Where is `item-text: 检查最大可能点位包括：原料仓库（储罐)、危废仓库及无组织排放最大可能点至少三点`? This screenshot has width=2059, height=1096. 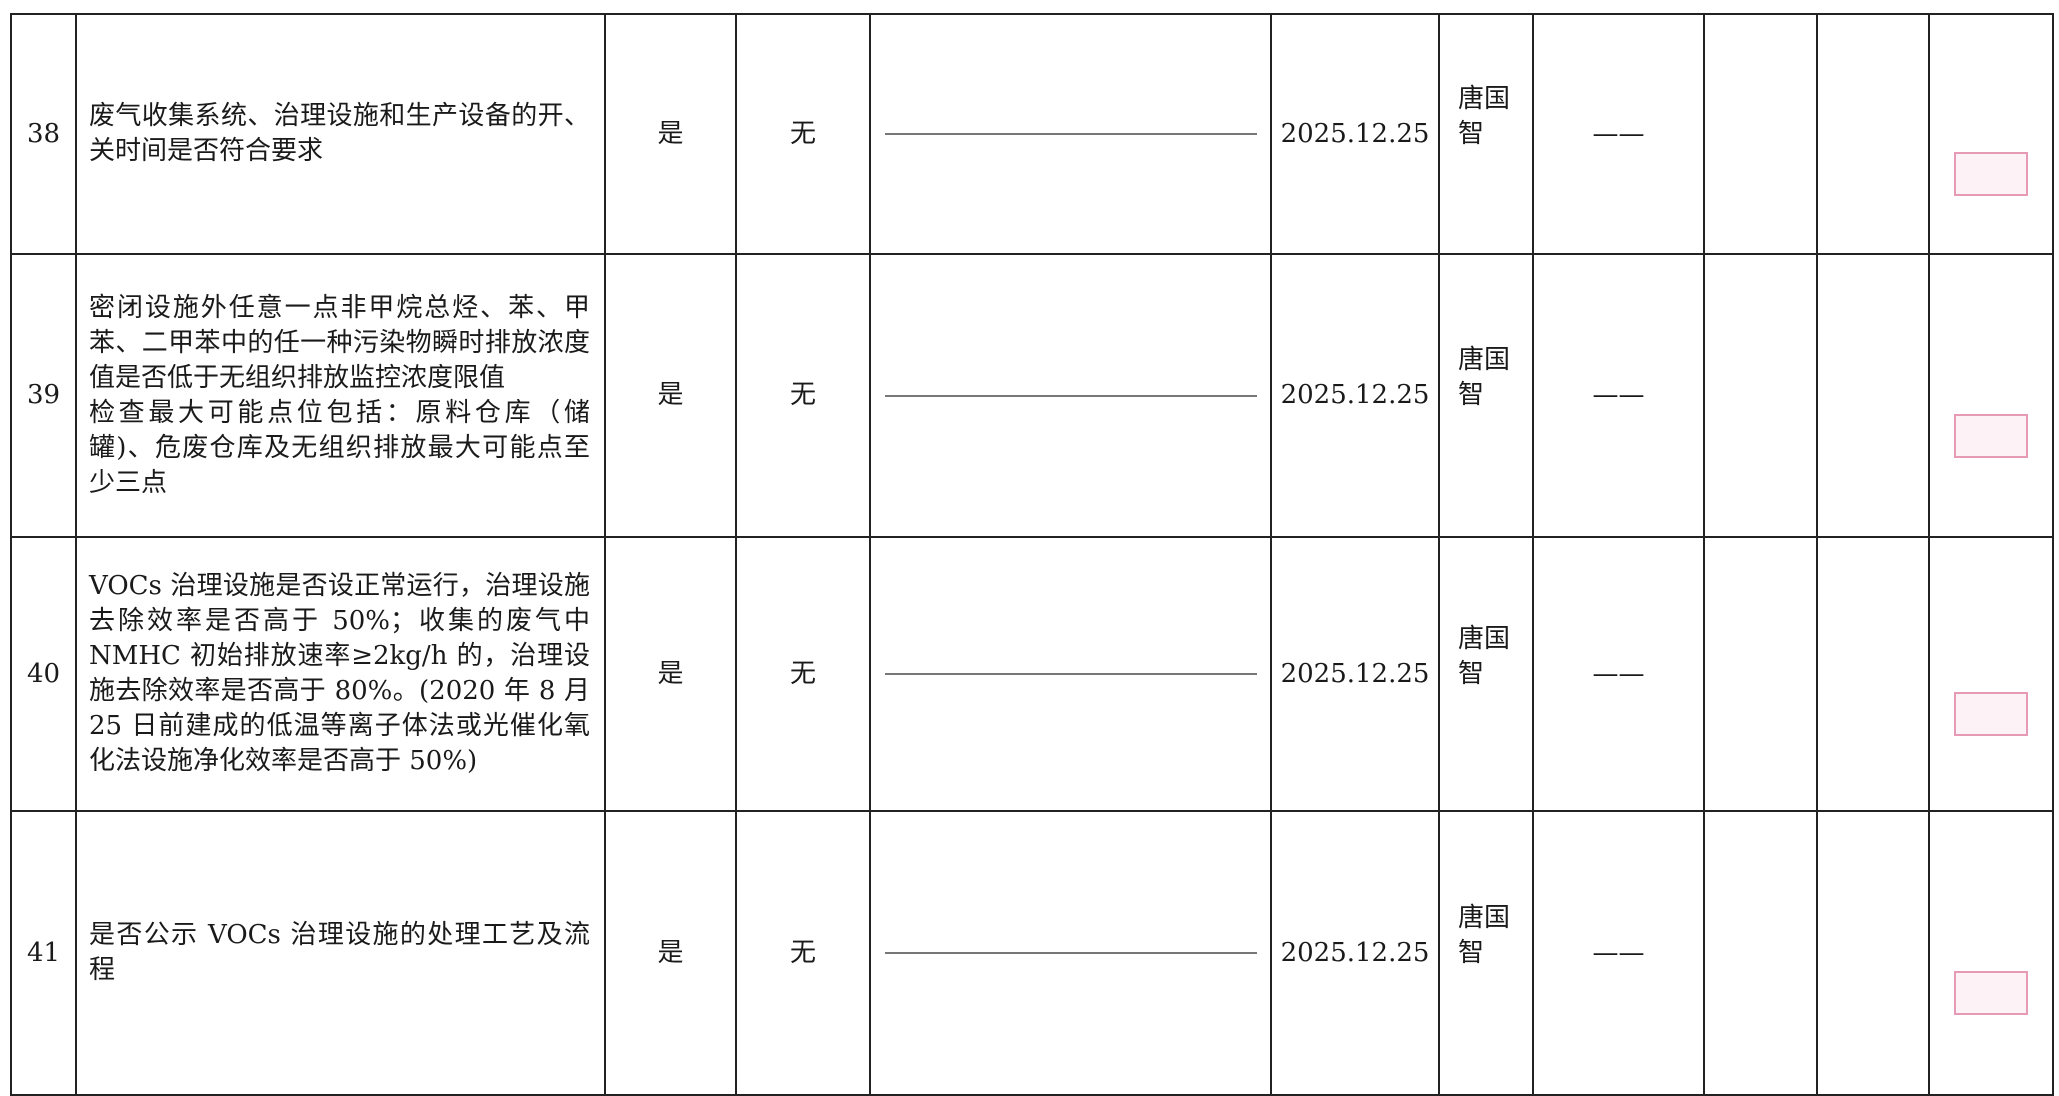
item-text: 检查最大可能点位包括：原料仓库（储罐)、危废仓库及无组织排放最大可能点至少三点 is located at coordinates (339, 447).